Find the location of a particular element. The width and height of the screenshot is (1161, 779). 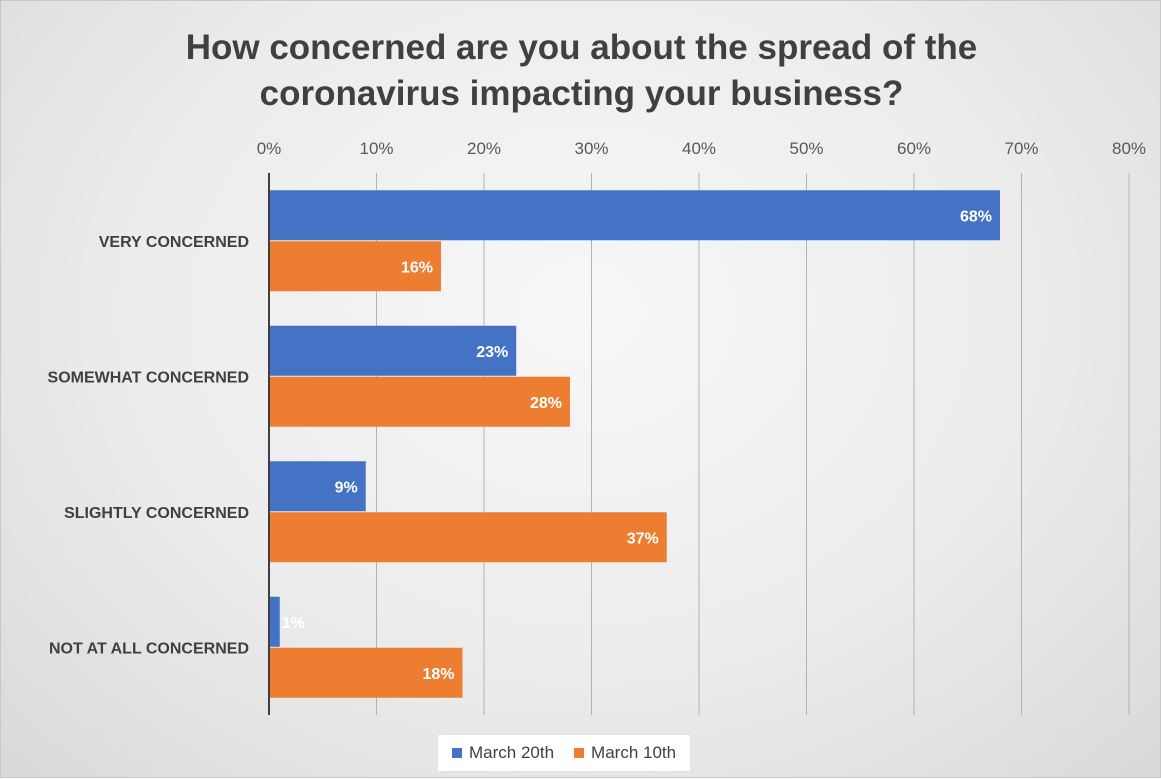

x-tick-label: 10% is located at coordinates (376, 148).